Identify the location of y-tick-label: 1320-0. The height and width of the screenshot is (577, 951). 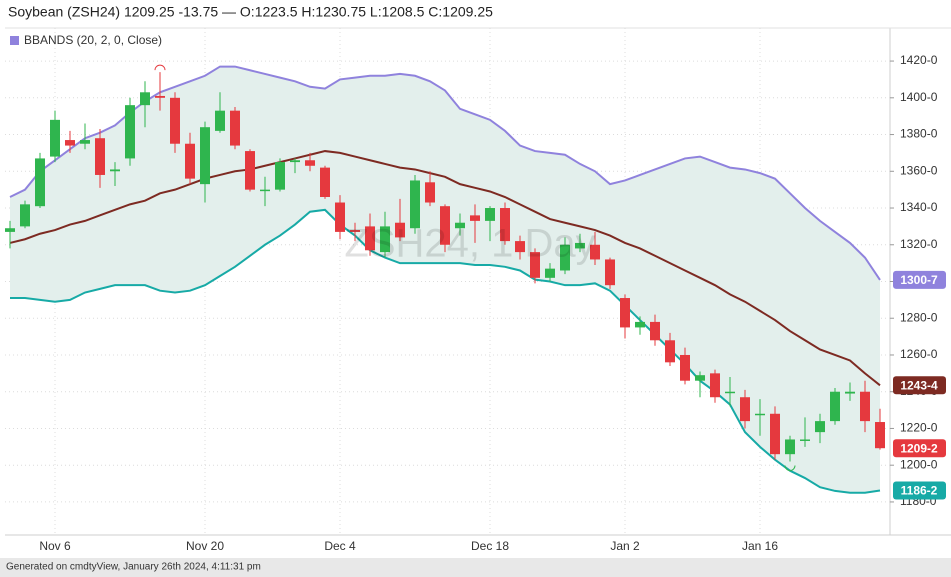
(919, 244).